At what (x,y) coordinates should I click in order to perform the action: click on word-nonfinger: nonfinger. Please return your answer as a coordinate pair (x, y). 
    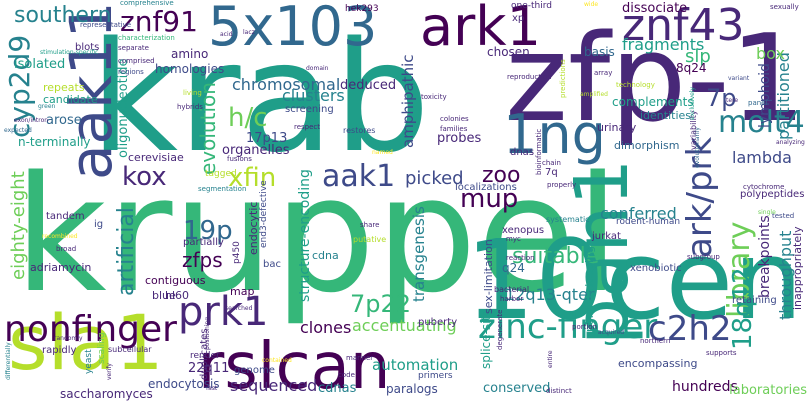
    Looking at the image, I should click on (90, 329).